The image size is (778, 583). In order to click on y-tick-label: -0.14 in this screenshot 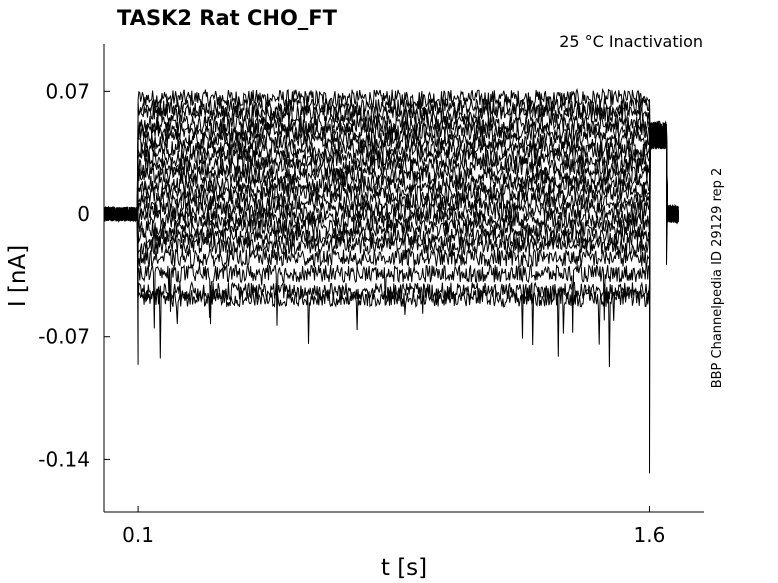, I will do `click(64, 459)`.